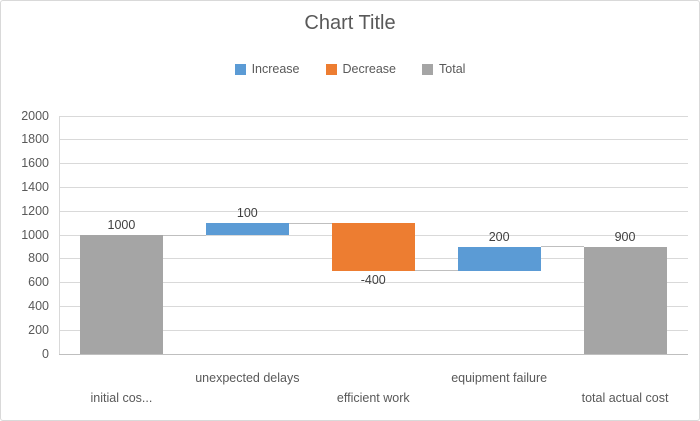 The image size is (700, 421). I want to click on x-axis-category-label: total actual cost, so click(625, 398).